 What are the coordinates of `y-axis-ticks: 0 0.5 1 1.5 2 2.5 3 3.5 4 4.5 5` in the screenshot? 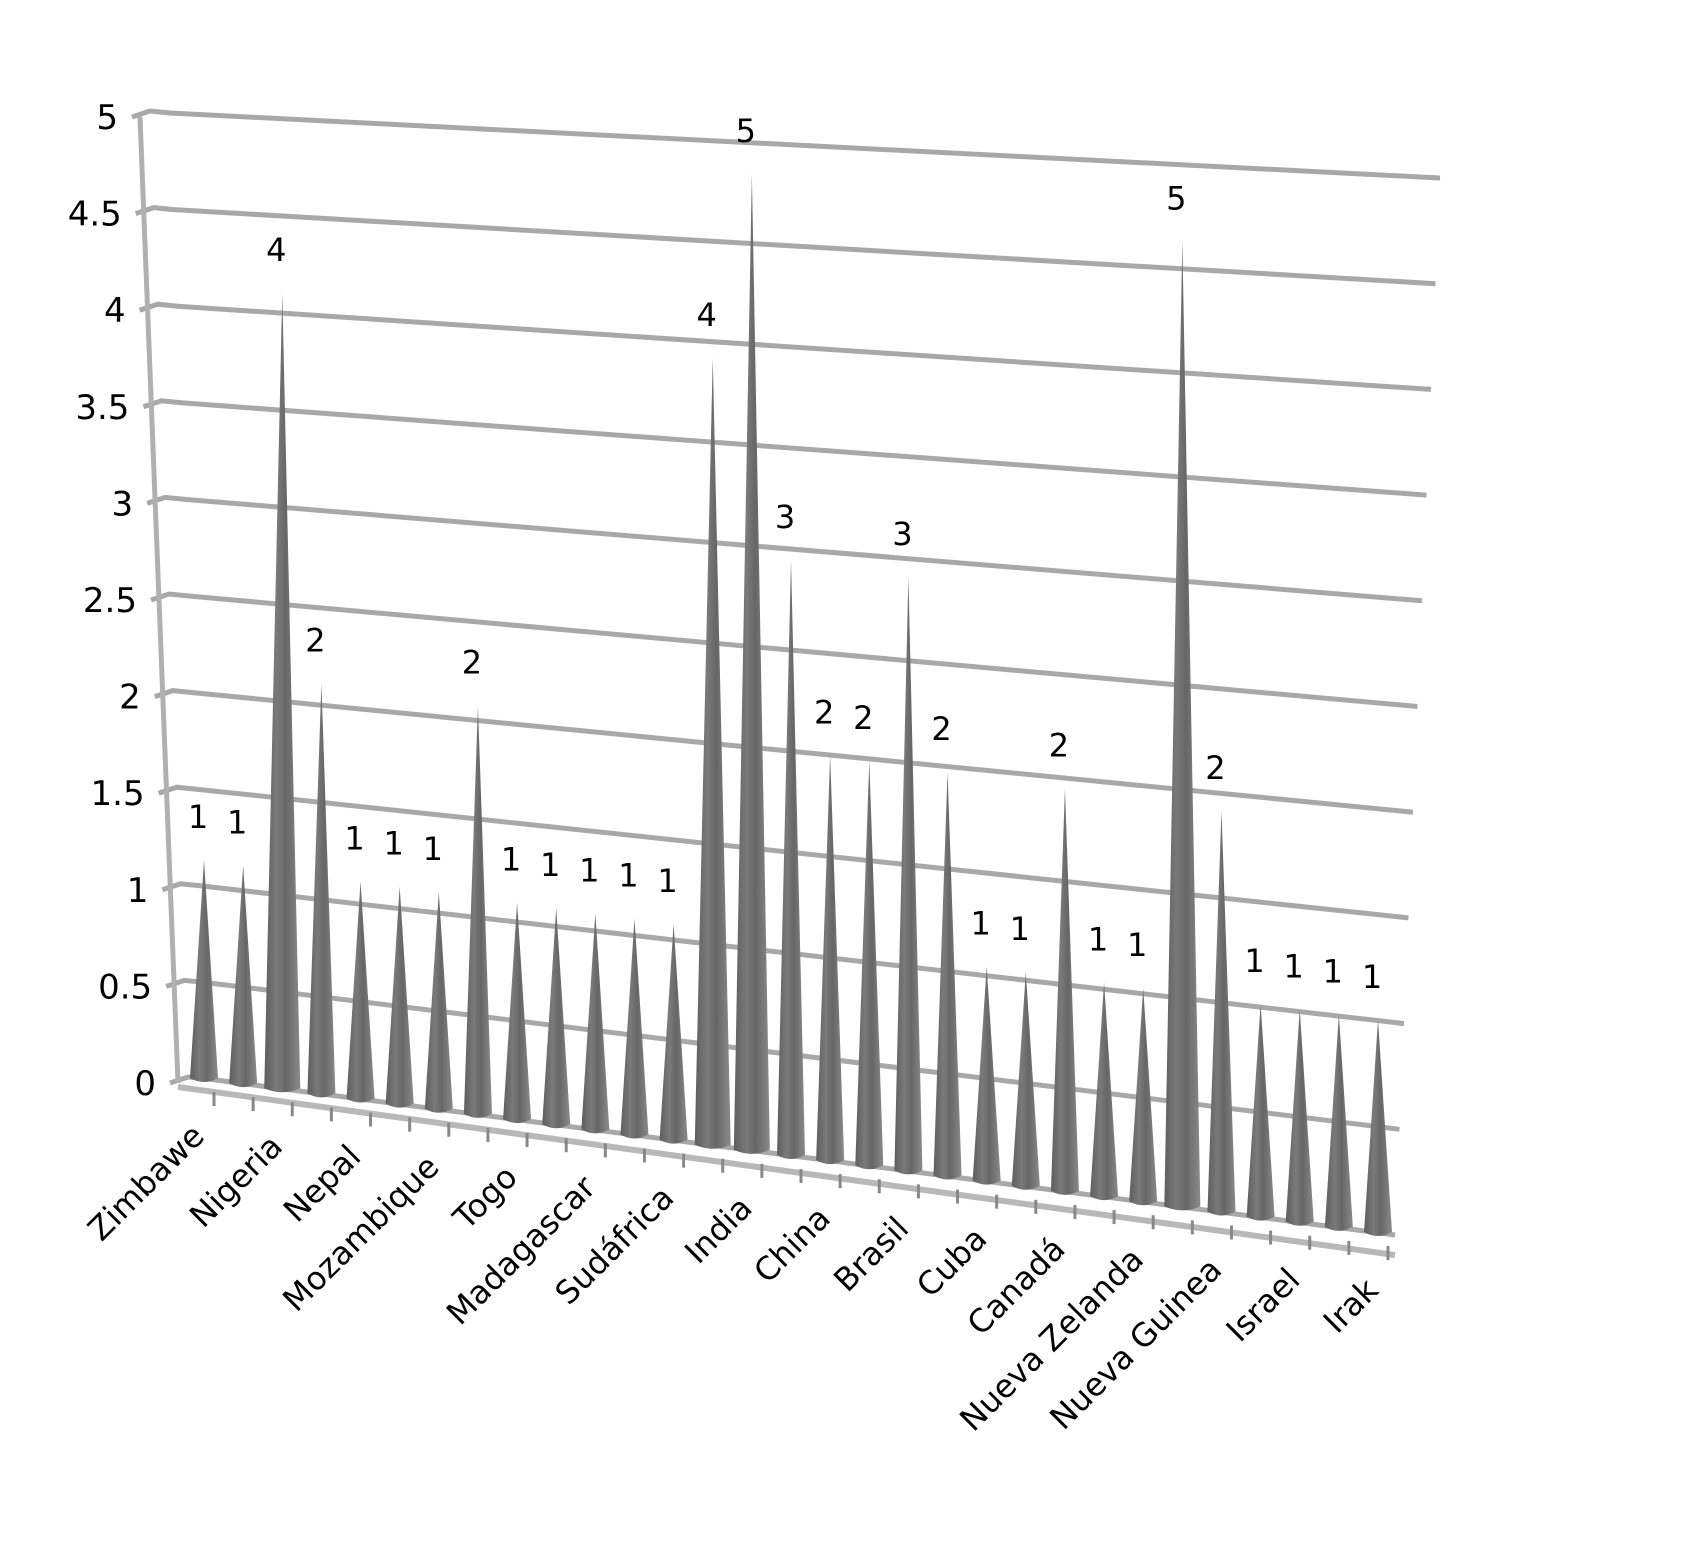 It's located at (112, 601).